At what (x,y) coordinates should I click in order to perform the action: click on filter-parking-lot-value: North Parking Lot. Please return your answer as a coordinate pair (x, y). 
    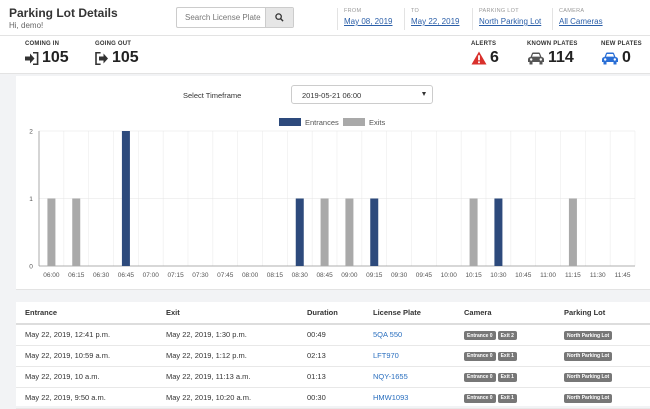
    Looking at the image, I should click on (510, 21).